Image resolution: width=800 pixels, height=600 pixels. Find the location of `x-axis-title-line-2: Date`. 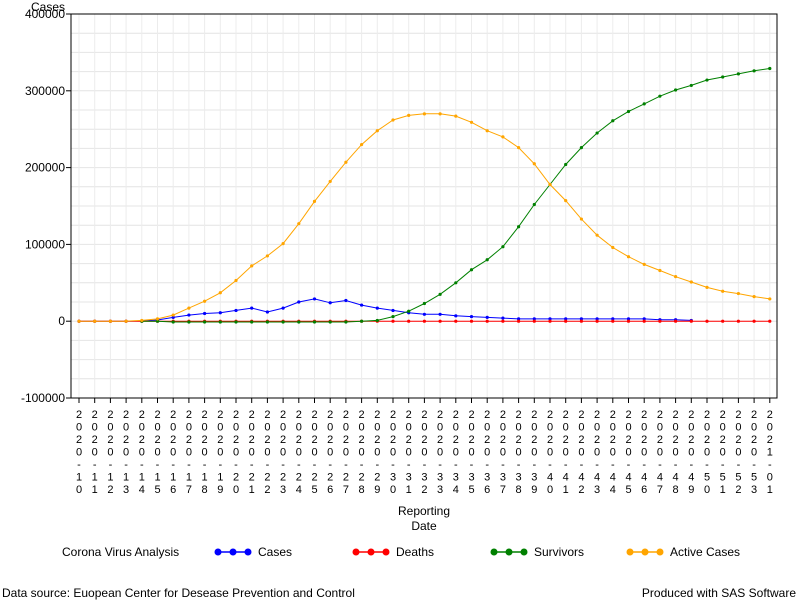

x-axis-title-line-2: Date is located at coordinates (424, 526).